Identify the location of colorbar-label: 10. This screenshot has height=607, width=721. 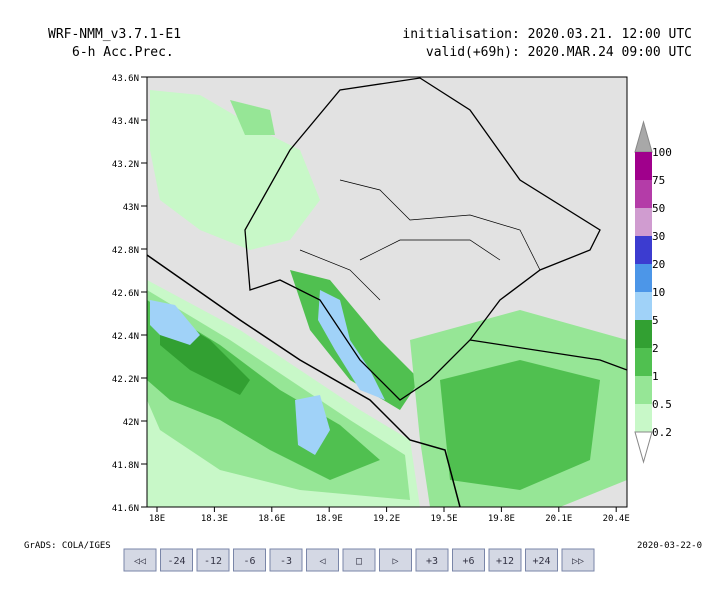
(658, 292).